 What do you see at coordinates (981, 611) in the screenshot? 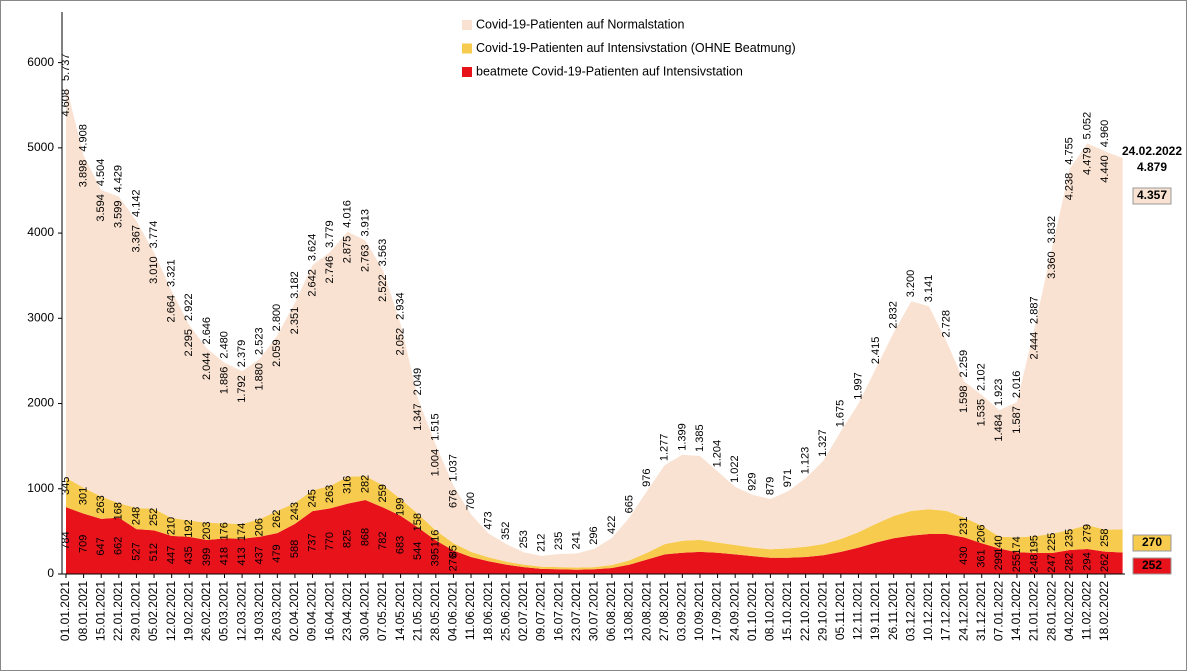
I see `x-tick-label: 31.12.2021` at bounding box center [981, 611].